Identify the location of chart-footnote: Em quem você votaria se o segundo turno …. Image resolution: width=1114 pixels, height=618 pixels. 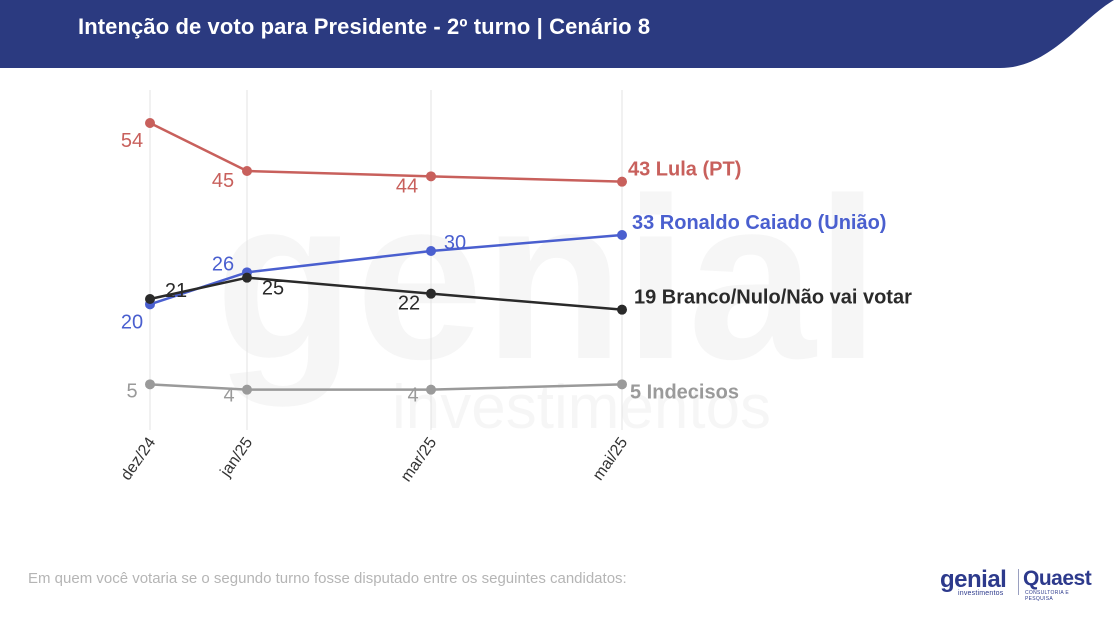
(327, 578).